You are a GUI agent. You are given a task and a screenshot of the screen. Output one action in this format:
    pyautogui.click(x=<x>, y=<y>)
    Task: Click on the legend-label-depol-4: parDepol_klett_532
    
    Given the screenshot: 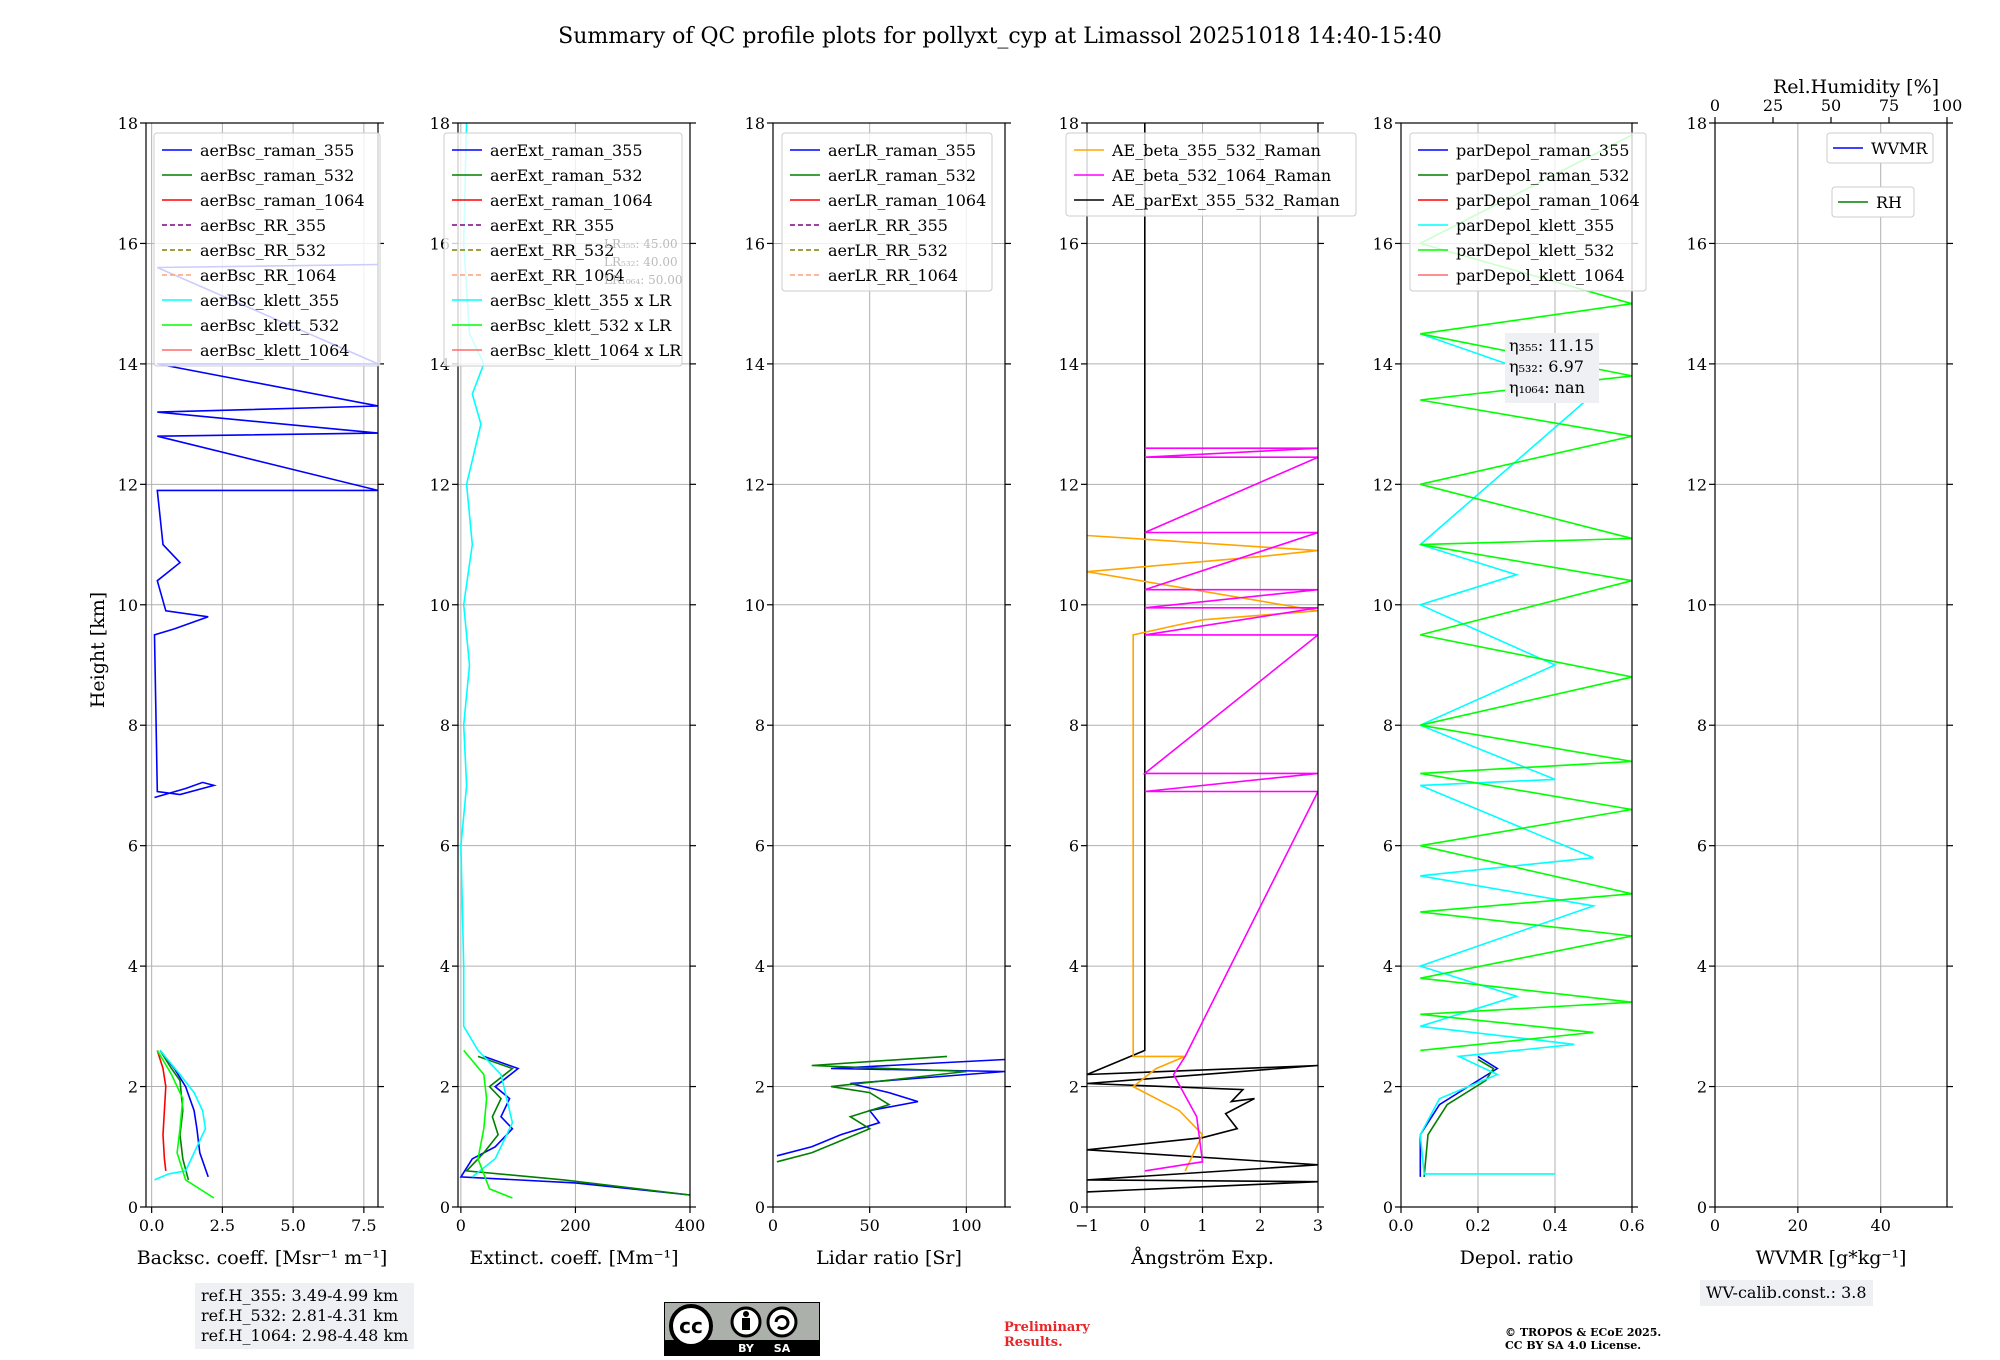 What is the action you would take?
    pyautogui.click(x=1535, y=250)
    